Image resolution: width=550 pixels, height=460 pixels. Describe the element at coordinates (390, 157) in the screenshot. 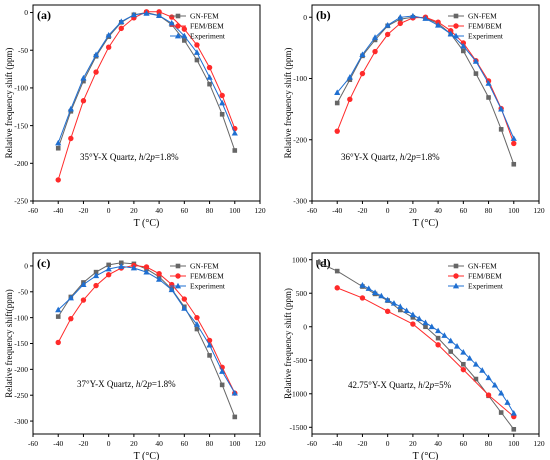

I see `annotation: 36°Y-X Quartz, h/2p=1.8%` at that location.